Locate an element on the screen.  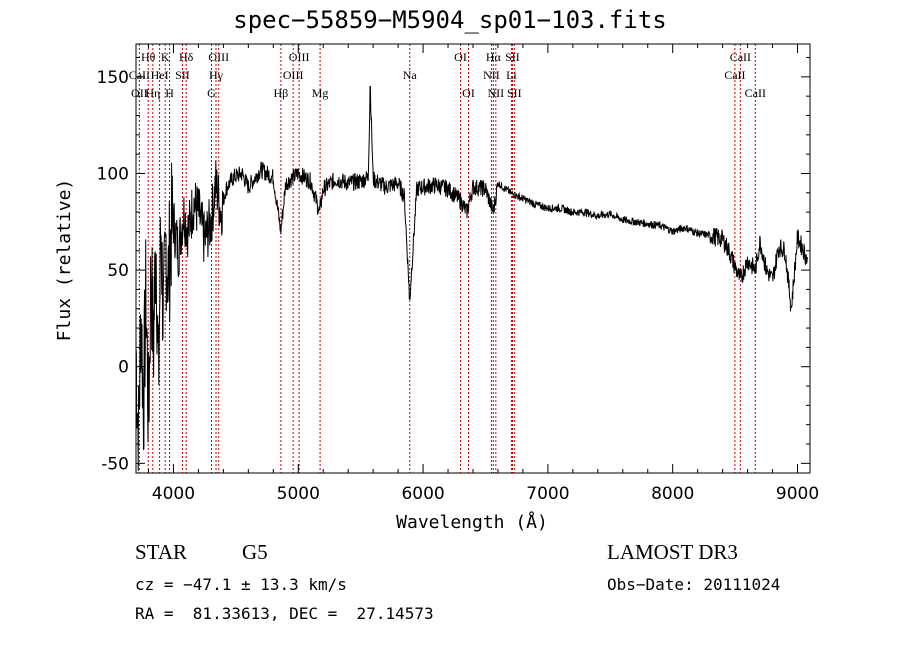
line-marker-label: G is located at coordinates (211, 93).